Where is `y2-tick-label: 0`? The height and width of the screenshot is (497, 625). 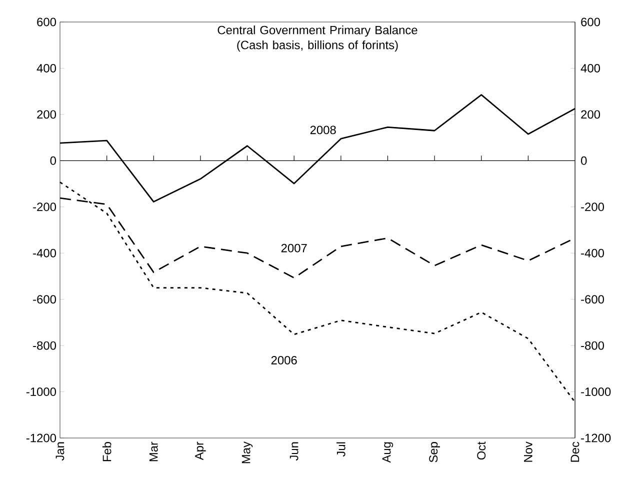
y2-tick-label: 0 is located at coordinates (584, 160).